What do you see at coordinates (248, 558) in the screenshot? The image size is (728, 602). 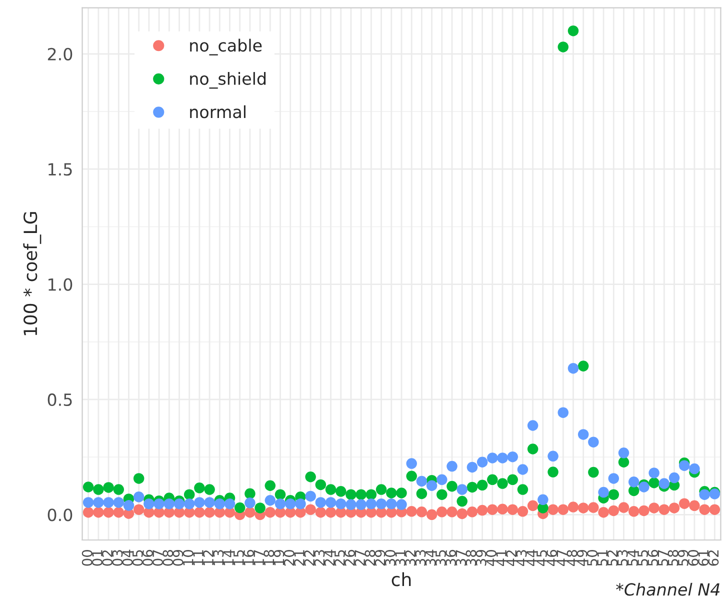 I see `x-tick-label: 16` at bounding box center [248, 558].